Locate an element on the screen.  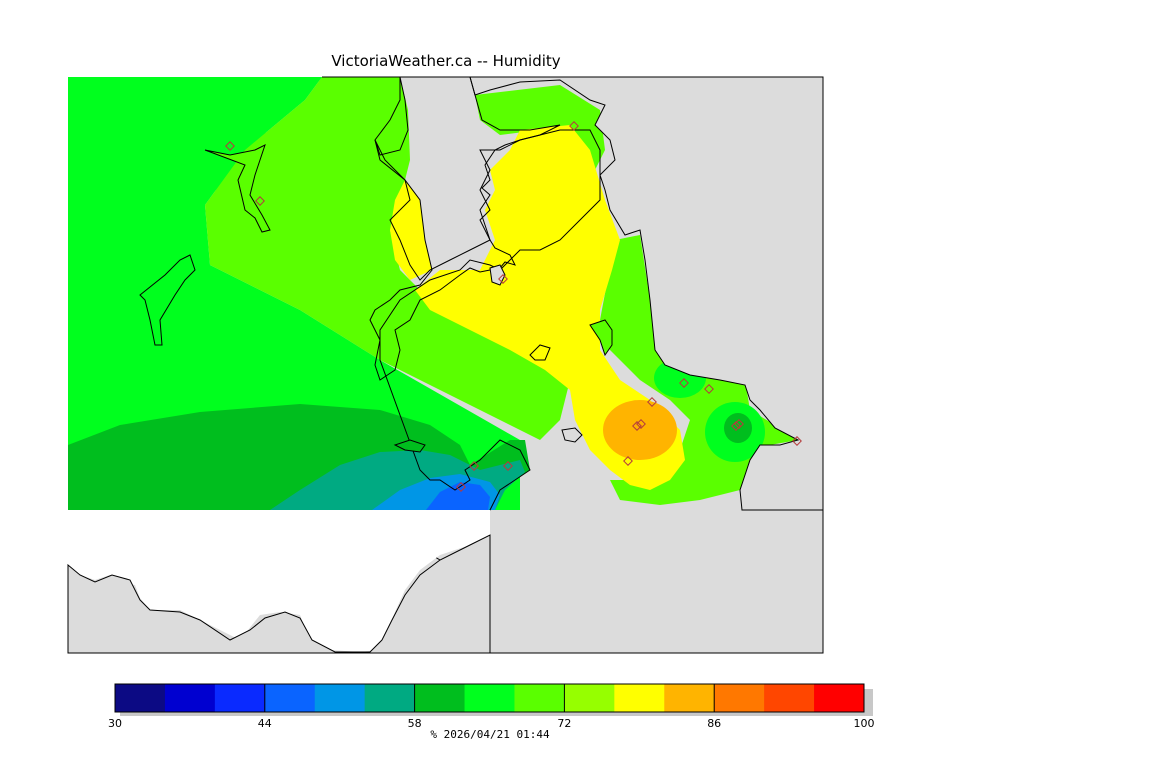
contour-orange is located at coordinates (640, 430).